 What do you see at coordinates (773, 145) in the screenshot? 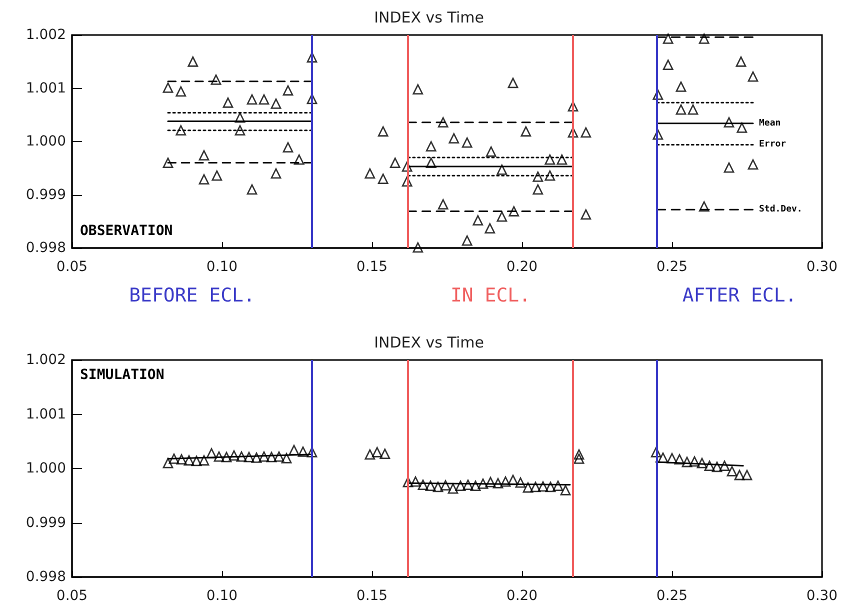
I see `annotation: Error` at bounding box center [773, 145].